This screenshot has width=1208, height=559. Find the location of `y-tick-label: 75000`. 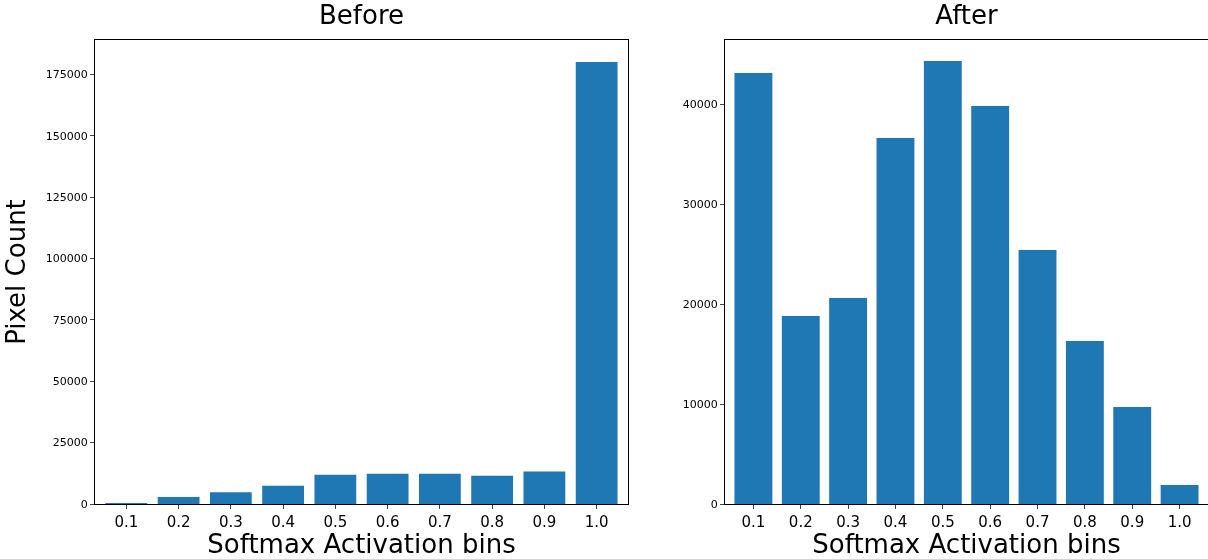

y-tick-label: 75000 is located at coordinates (70, 320).